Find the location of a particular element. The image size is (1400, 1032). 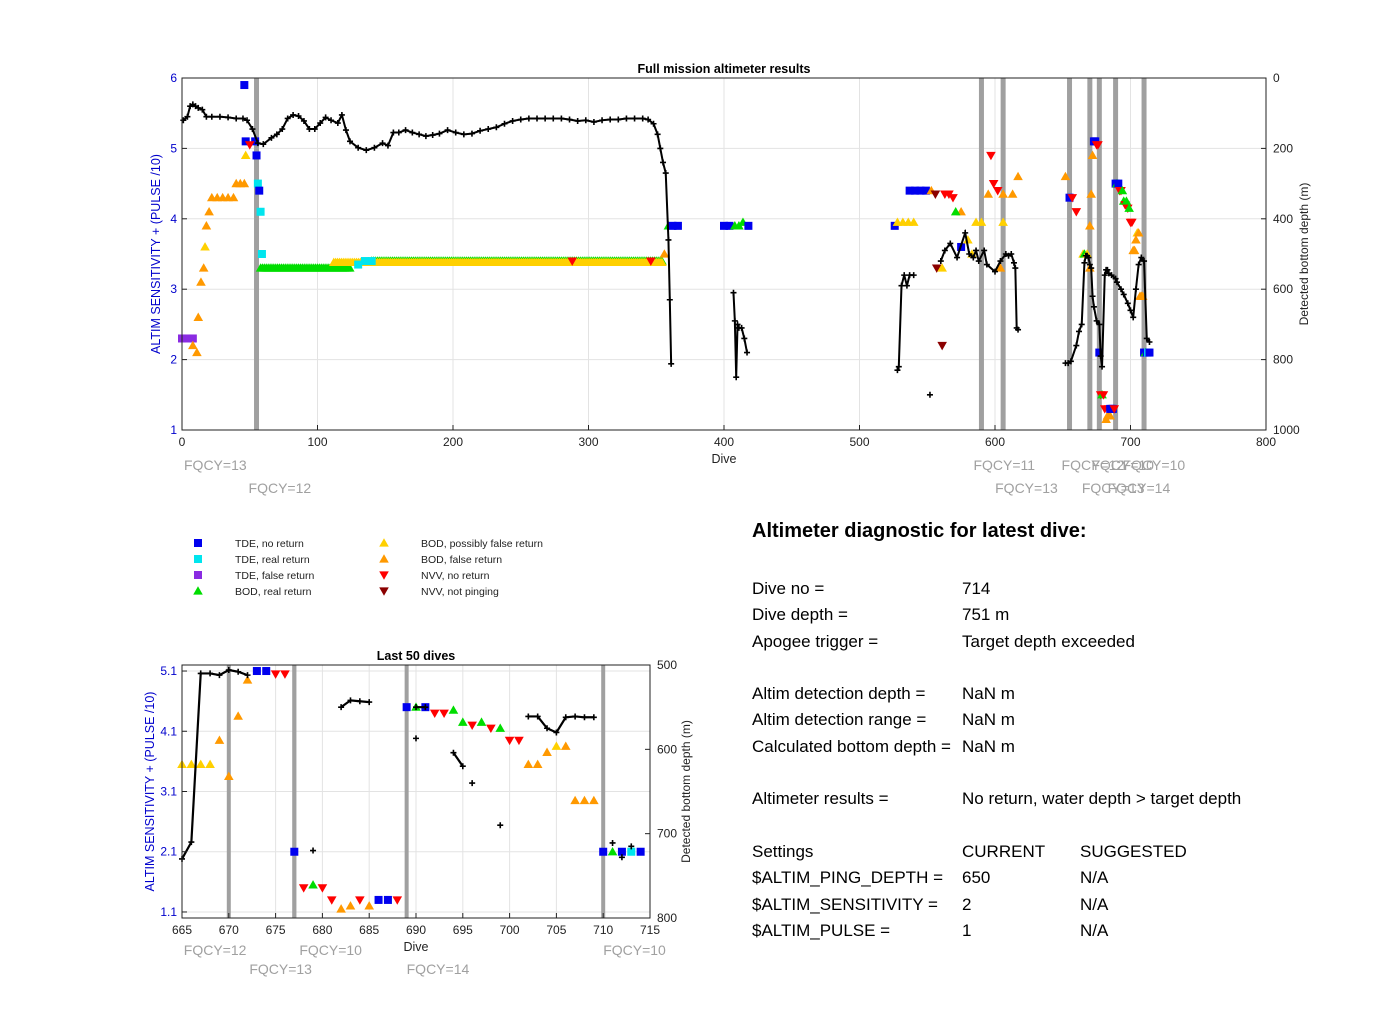

band-marker is located at coordinates (662, 262).